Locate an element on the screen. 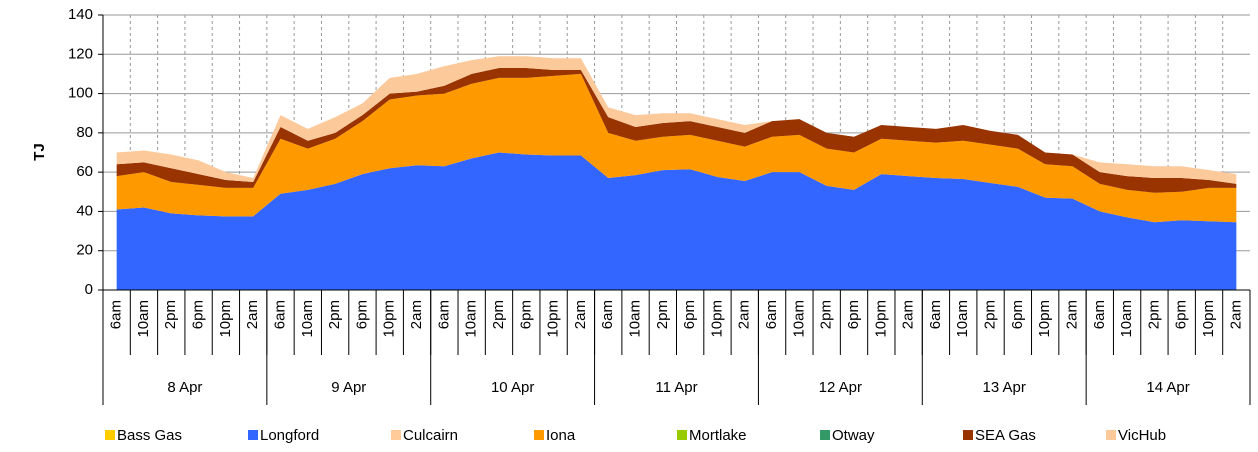 This screenshot has height=452, width=1258. day-label: 8 Apr is located at coordinates (184, 387).